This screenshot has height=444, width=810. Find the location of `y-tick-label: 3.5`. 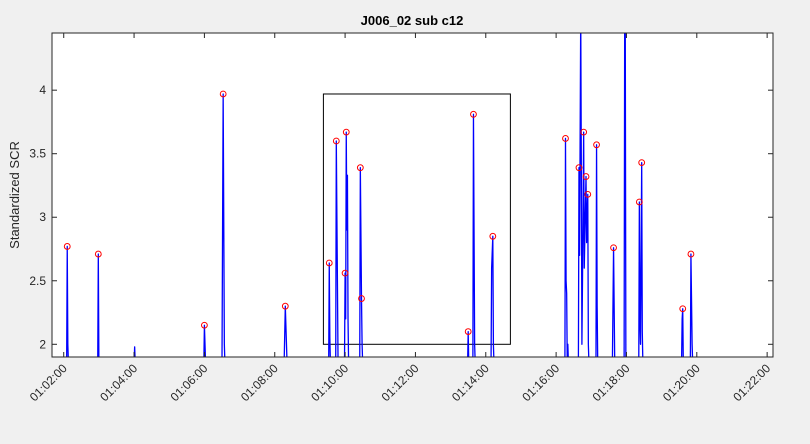

y-tick-label: 3.5 is located at coordinates (37, 154).